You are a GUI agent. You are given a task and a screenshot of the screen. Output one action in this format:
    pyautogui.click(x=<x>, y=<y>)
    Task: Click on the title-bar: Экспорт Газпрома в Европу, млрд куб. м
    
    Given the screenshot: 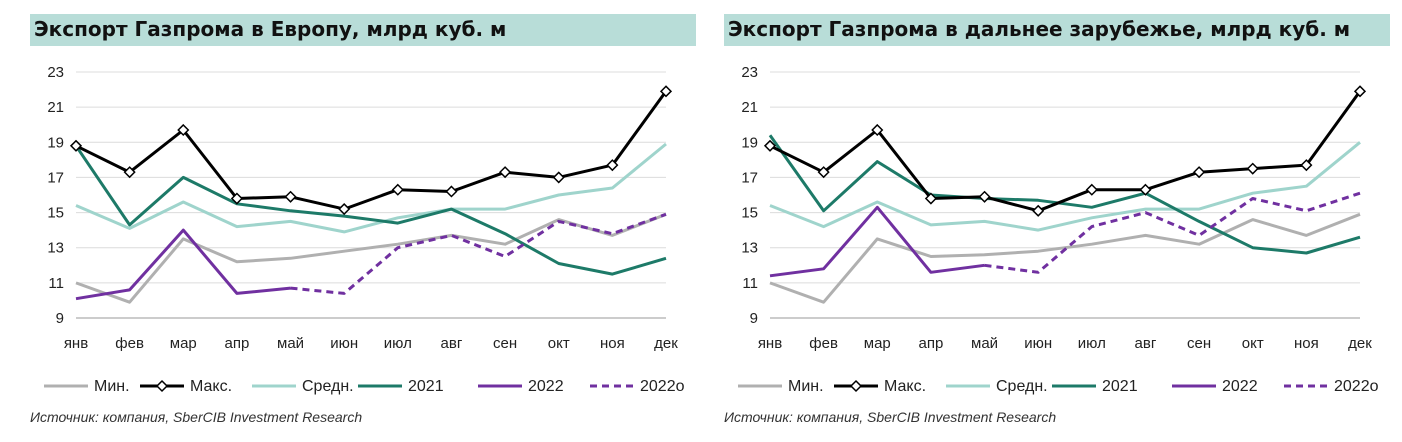 What is the action you would take?
    pyautogui.click(x=363, y=30)
    